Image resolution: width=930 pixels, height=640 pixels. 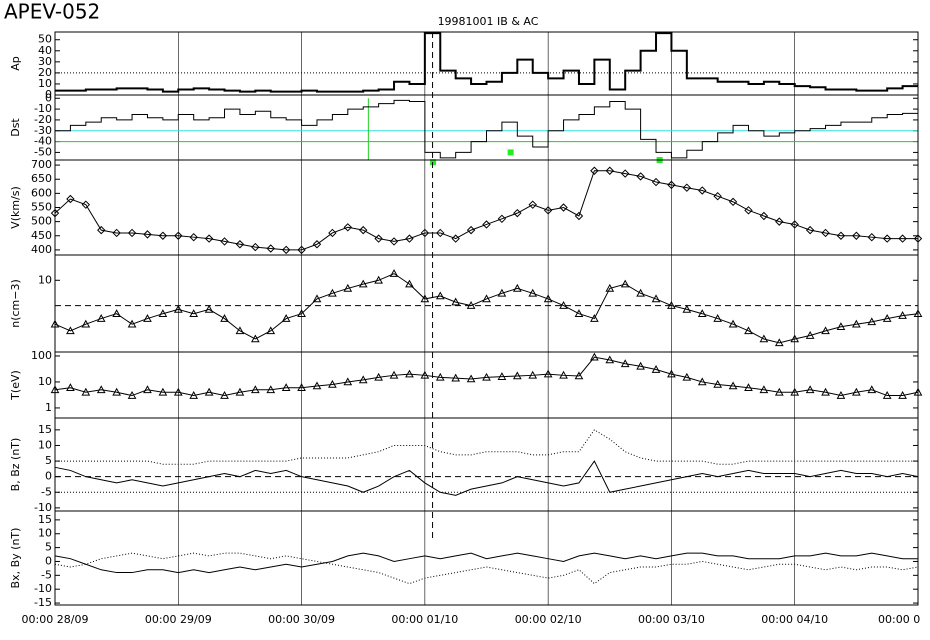 I want to click on x-tick-label: 00:00 03/10, so click(x=671, y=619).